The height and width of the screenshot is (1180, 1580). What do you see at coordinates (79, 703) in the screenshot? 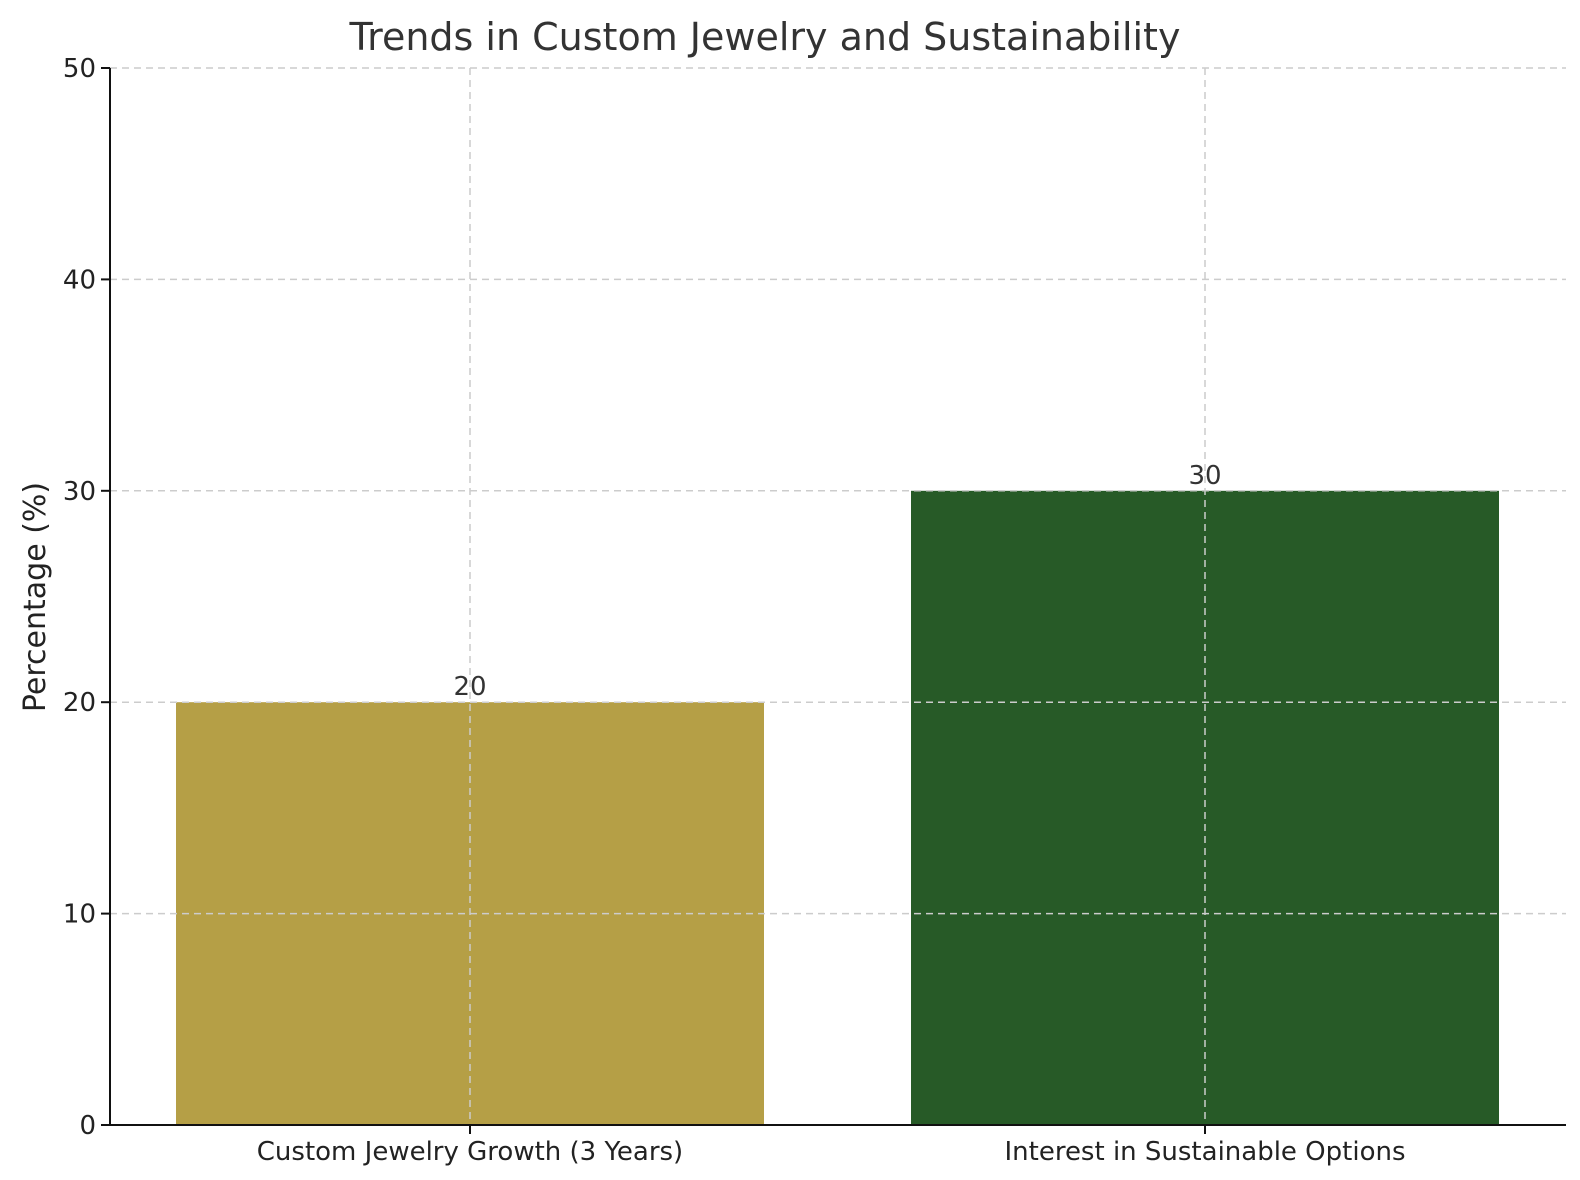
I see `y-tick-label-20: 20` at bounding box center [79, 703].